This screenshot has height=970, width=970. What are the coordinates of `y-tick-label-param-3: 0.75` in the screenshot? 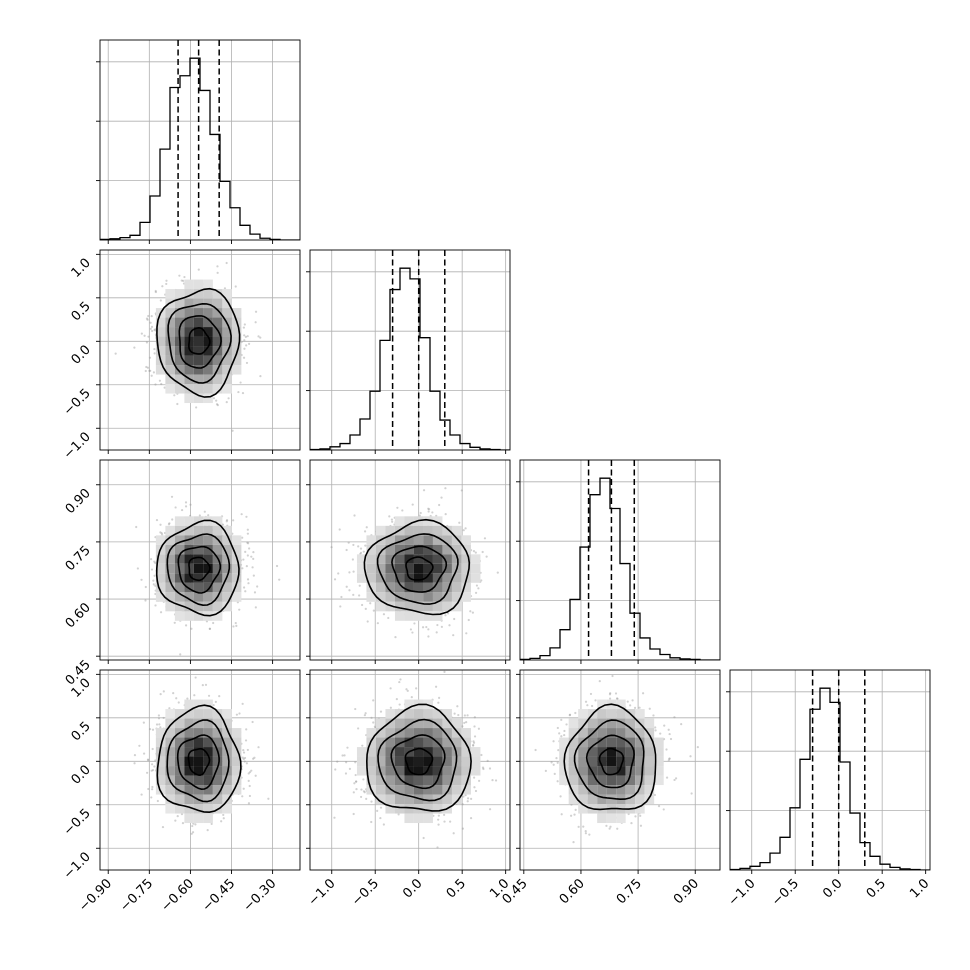 It's located at (78, 558).